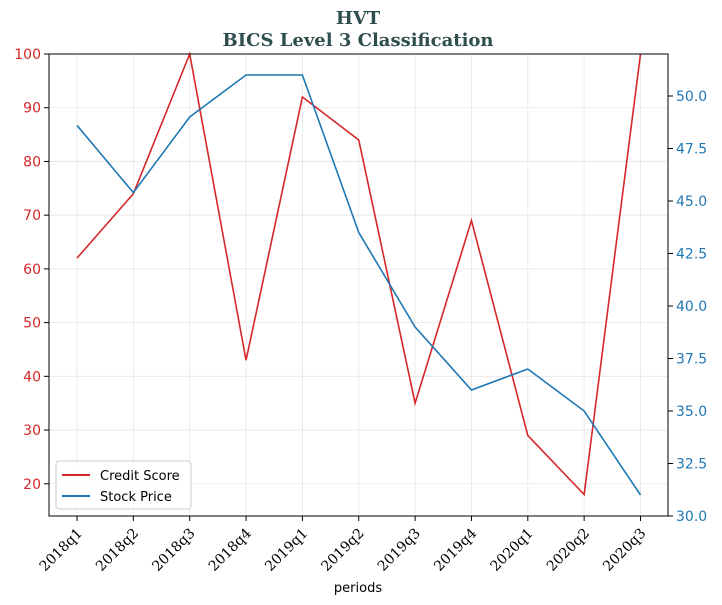  I want to click on right-tick-label: 47.5, so click(691, 150).